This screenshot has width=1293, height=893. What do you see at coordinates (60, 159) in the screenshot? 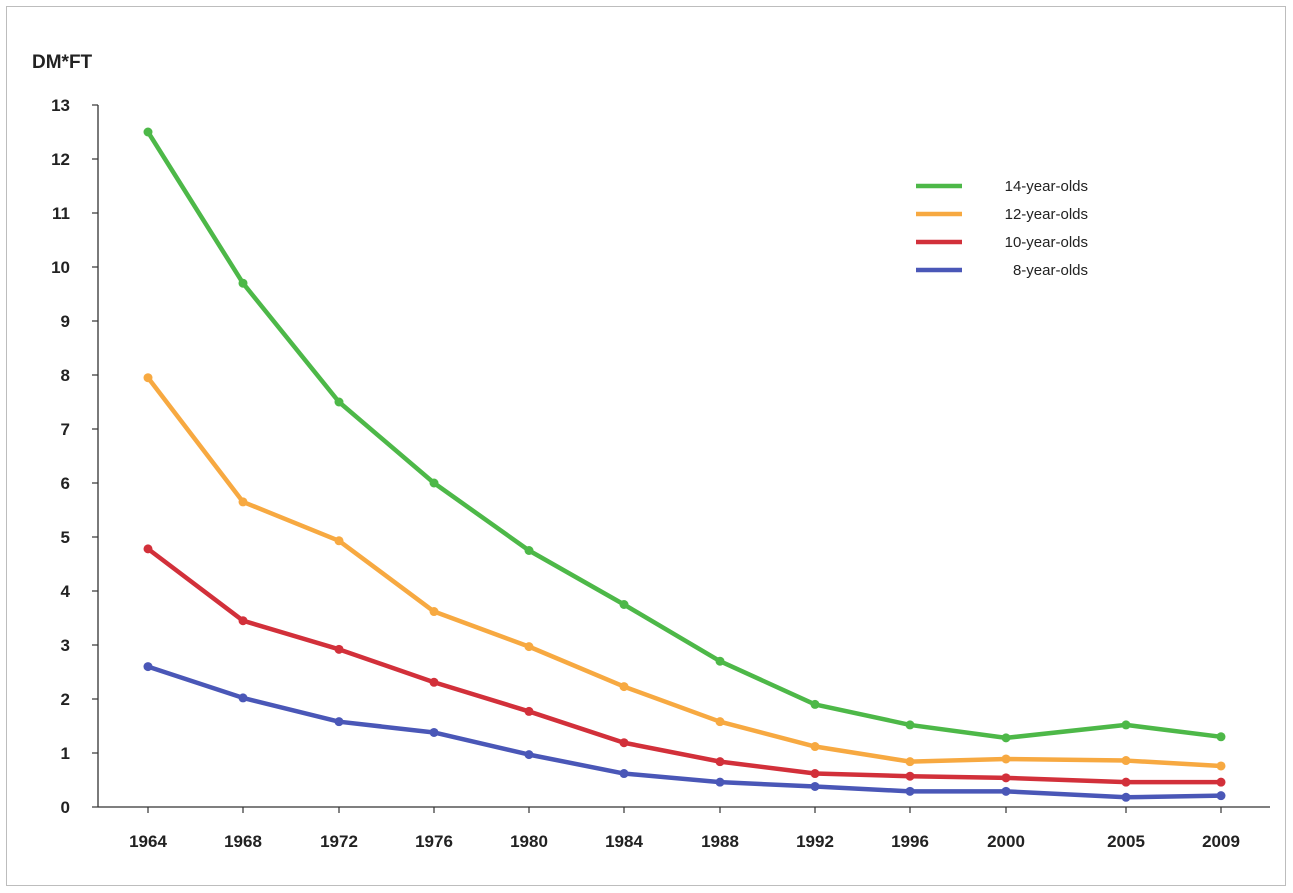
I see `y-tick-label: 12` at bounding box center [60, 159].